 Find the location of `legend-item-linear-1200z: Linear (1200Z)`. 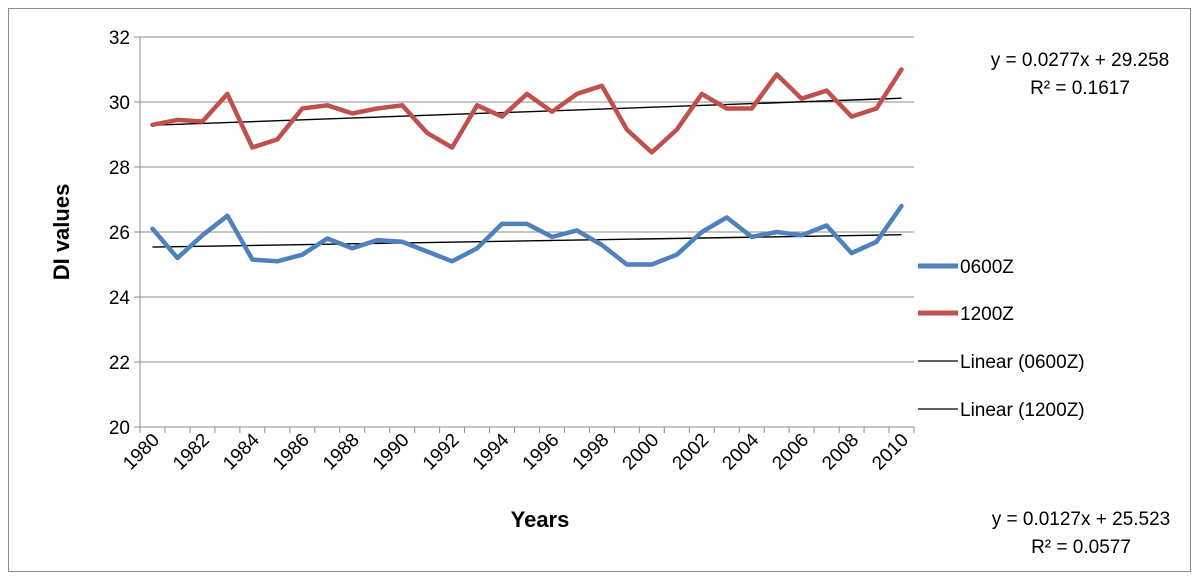

legend-item-linear-1200z: Linear (1200Z) is located at coordinates (1001, 410).